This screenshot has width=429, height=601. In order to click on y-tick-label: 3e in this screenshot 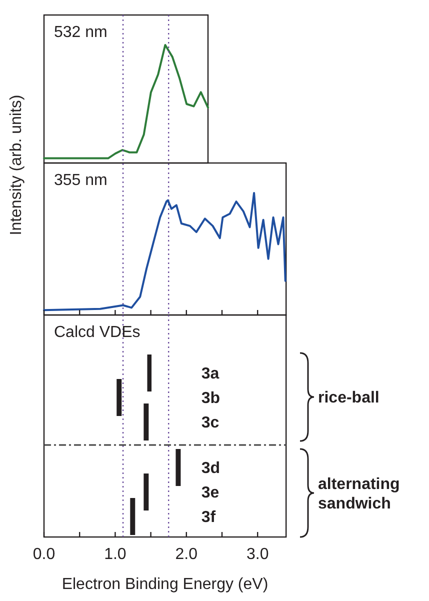, I will do `click(210, 493)`.